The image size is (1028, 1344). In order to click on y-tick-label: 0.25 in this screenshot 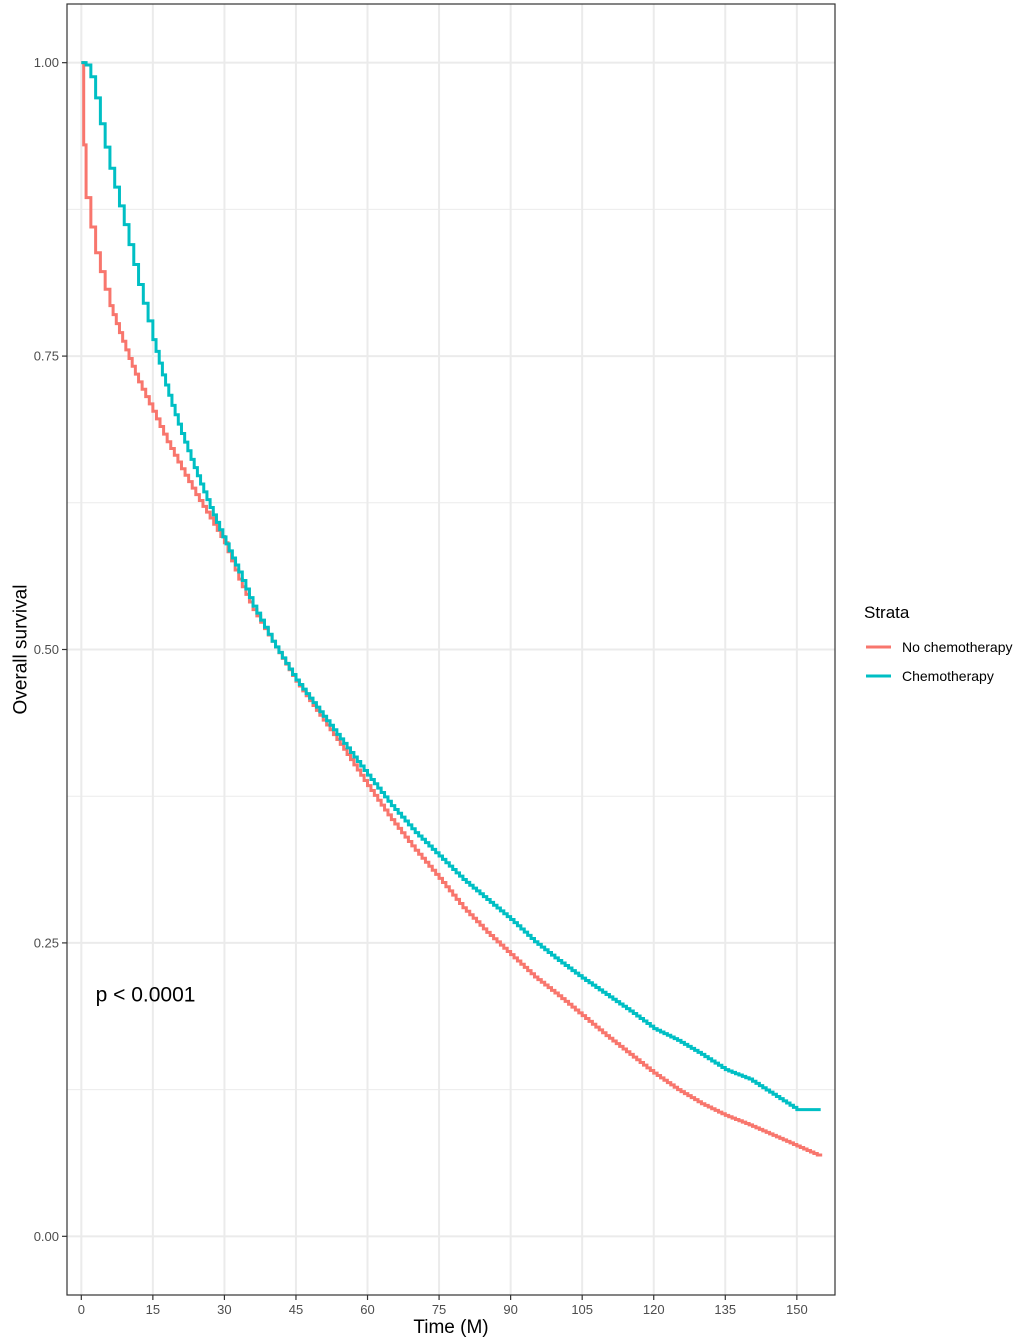, I will do `click(46, 942)`.